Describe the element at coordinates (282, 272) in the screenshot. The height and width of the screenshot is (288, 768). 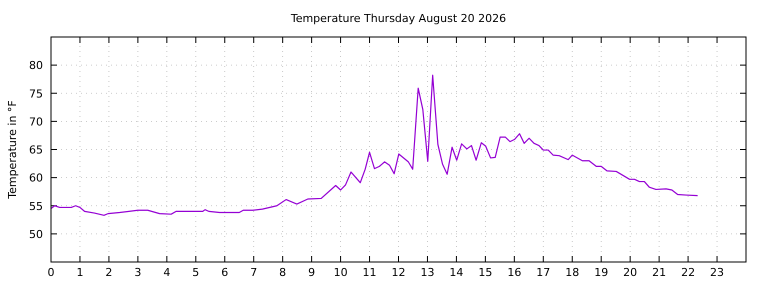
I see `x-tick-label: 8` at that location.